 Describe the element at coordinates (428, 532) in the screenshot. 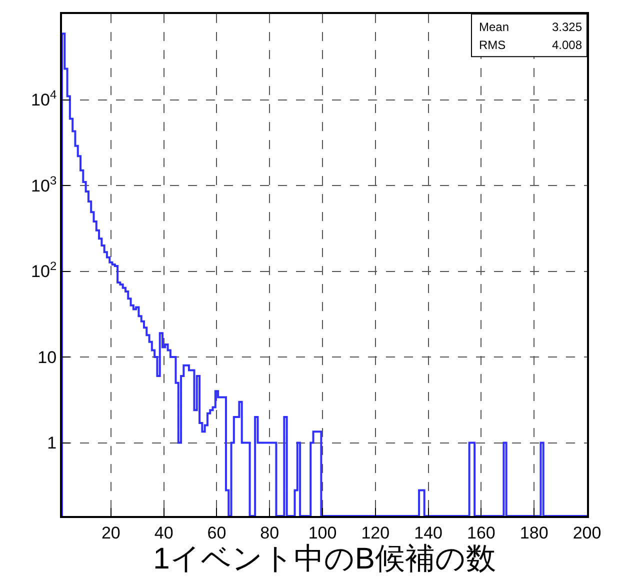

I see `x-tick-label: 140` at that location.